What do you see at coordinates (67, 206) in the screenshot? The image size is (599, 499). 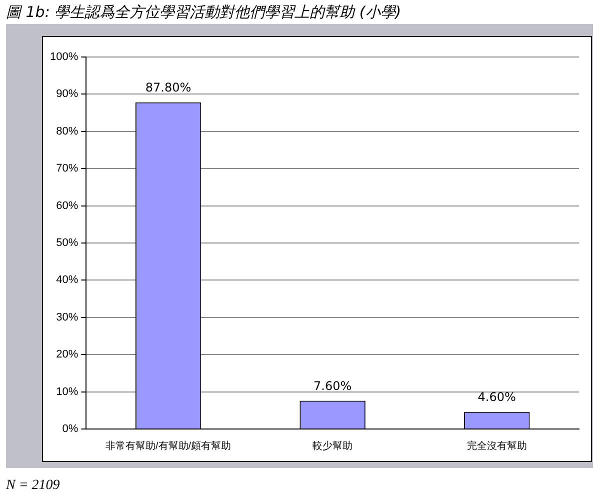 I see `y-tick-label: 60%` at bounding box center [67, 206].